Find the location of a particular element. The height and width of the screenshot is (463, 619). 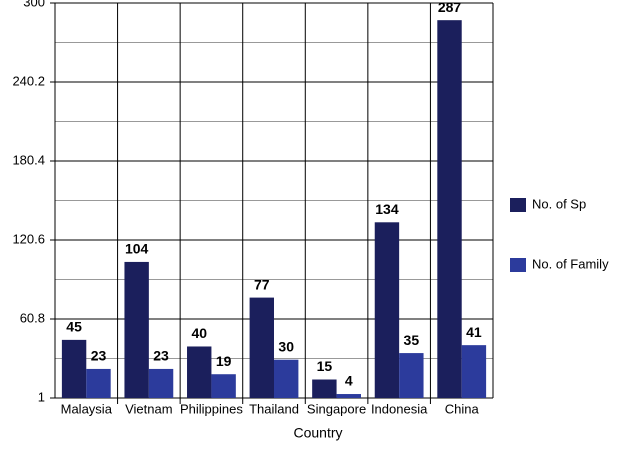

value-label: 77 is located at coordinates (262, 284).